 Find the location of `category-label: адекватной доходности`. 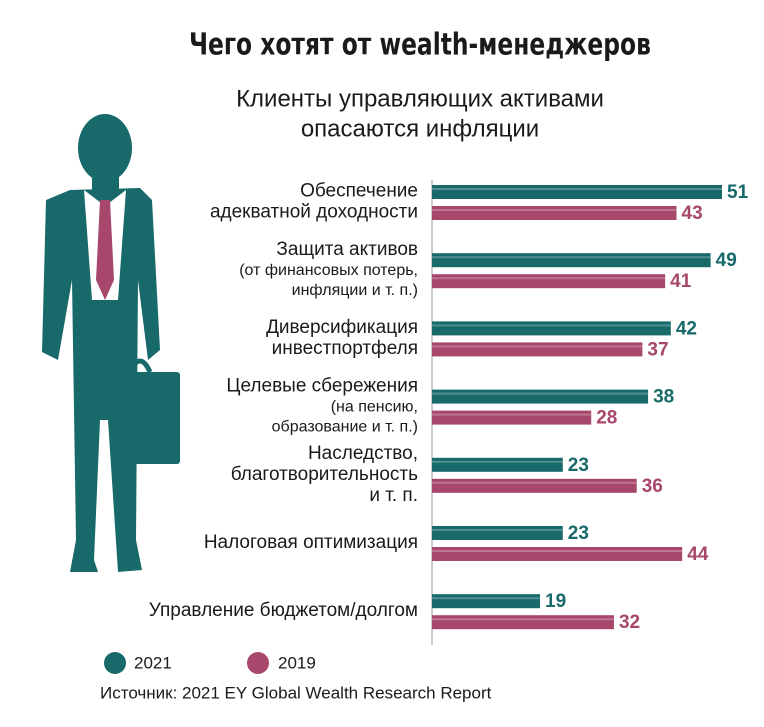

category-label: адекватной доходности is located at coordinates (314, 212).